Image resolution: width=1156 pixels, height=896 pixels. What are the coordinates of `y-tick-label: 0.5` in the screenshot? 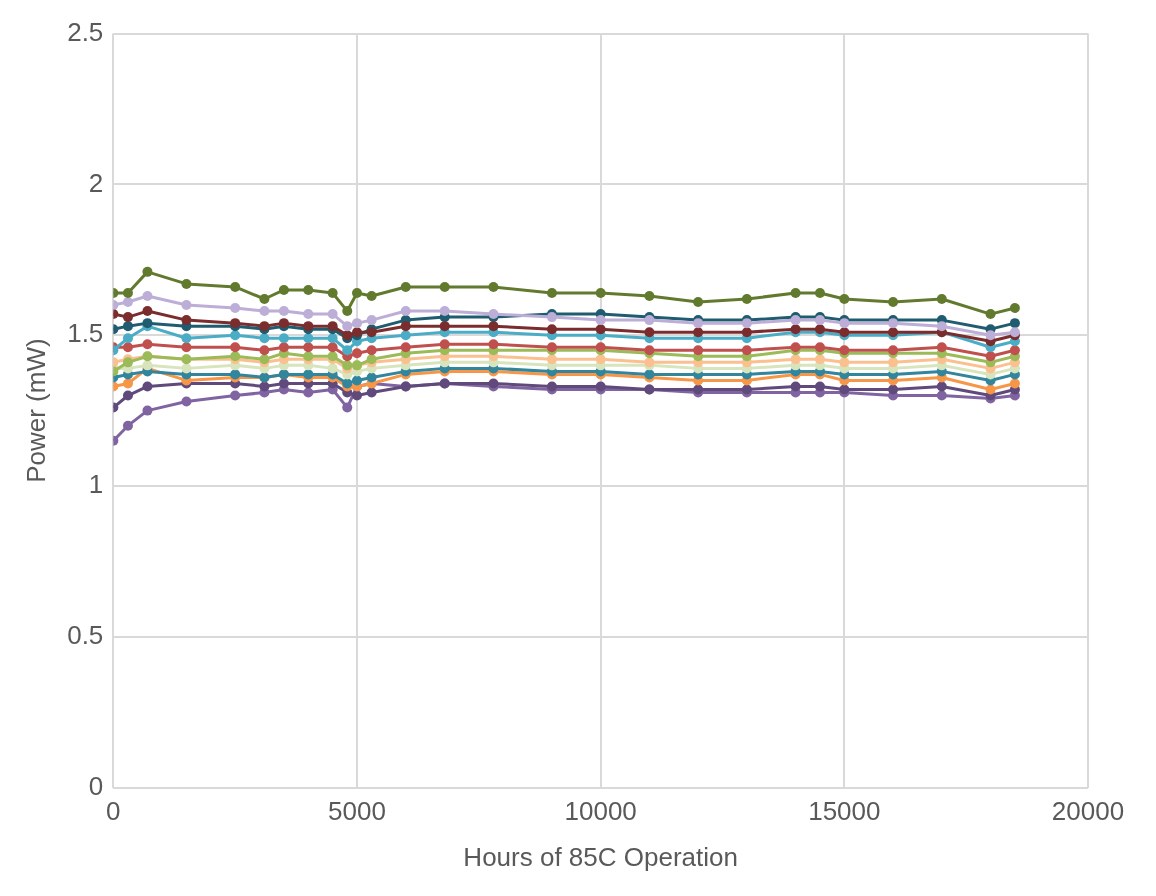 It's located at (85, 634).